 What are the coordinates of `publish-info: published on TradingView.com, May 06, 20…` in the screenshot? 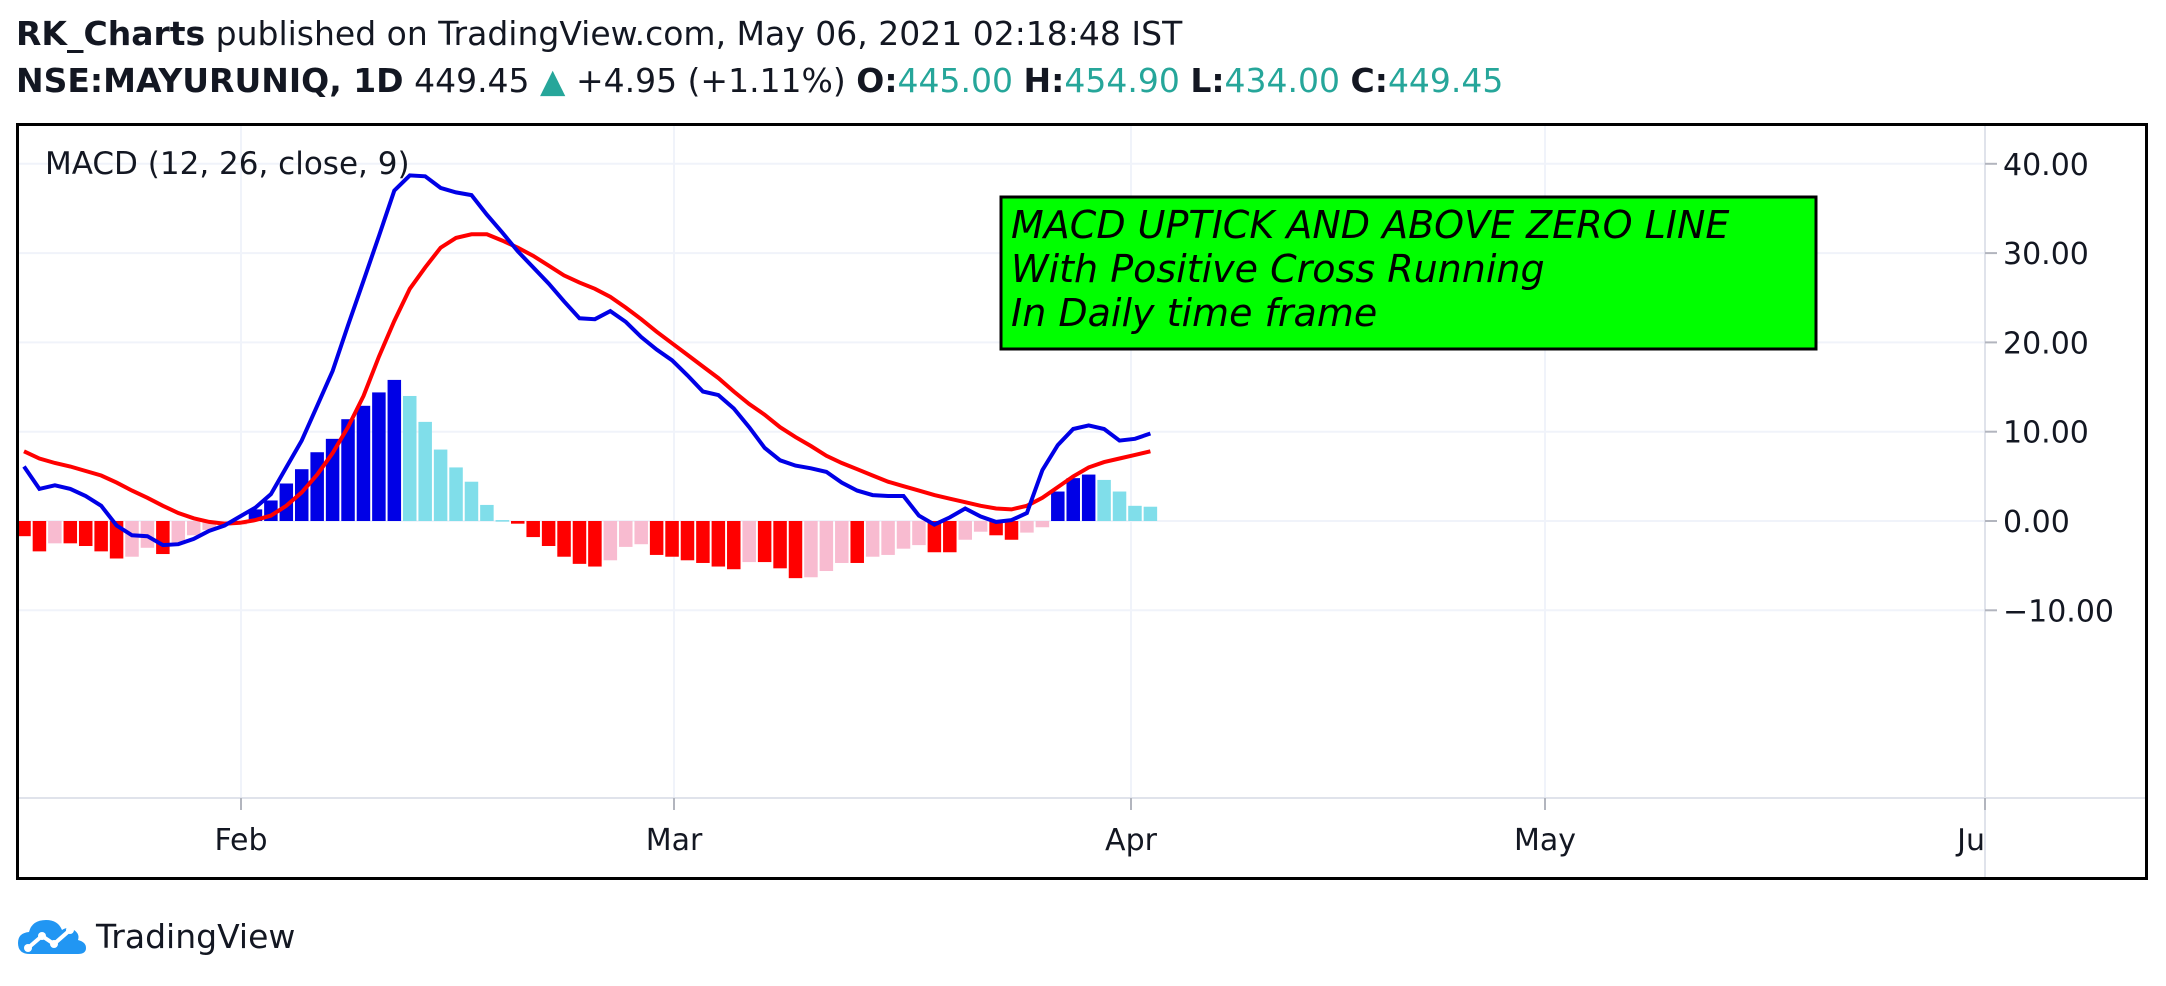 It's located at (699, 33).